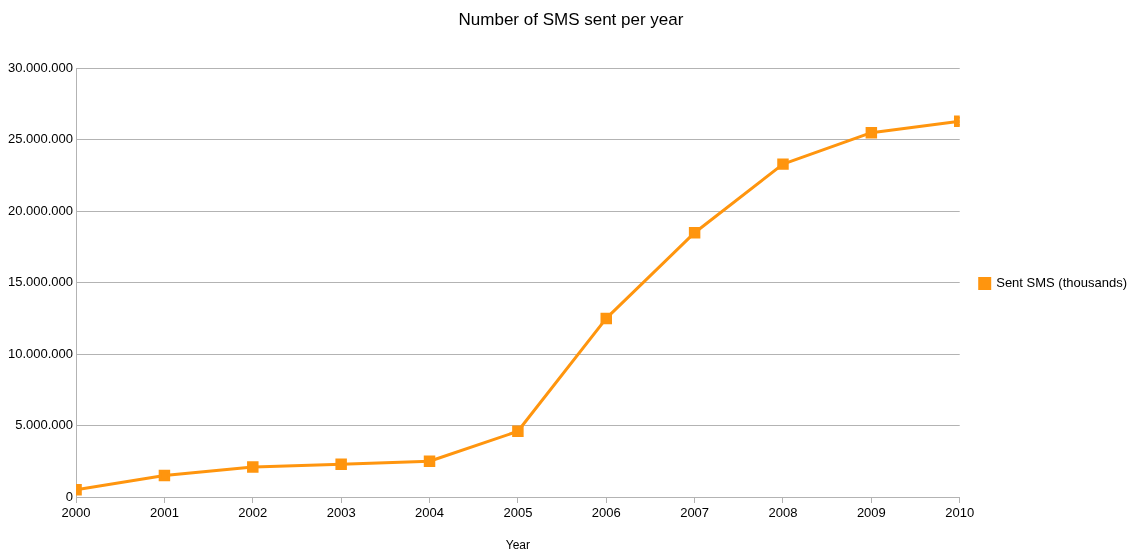 This screenshot has width=1142, height=557. What do you see at coordinates (429, 513) in the screenshot?
I see `x-tick-label: 2004` at bounding box center [429, 513].